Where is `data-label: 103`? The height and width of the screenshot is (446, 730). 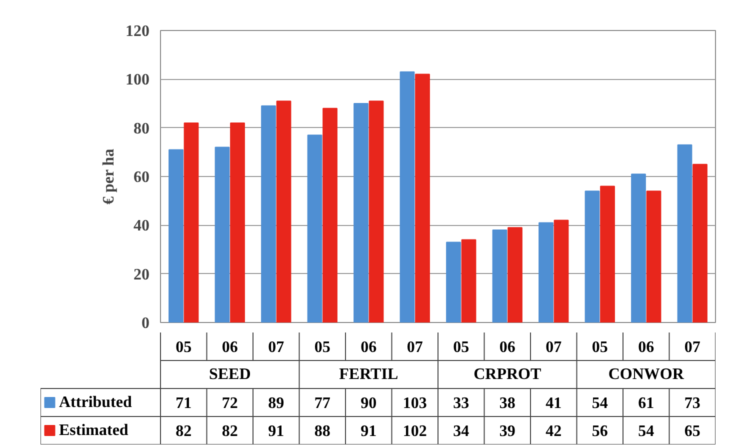 data-label: 103 is located at coordinates (414, 403).